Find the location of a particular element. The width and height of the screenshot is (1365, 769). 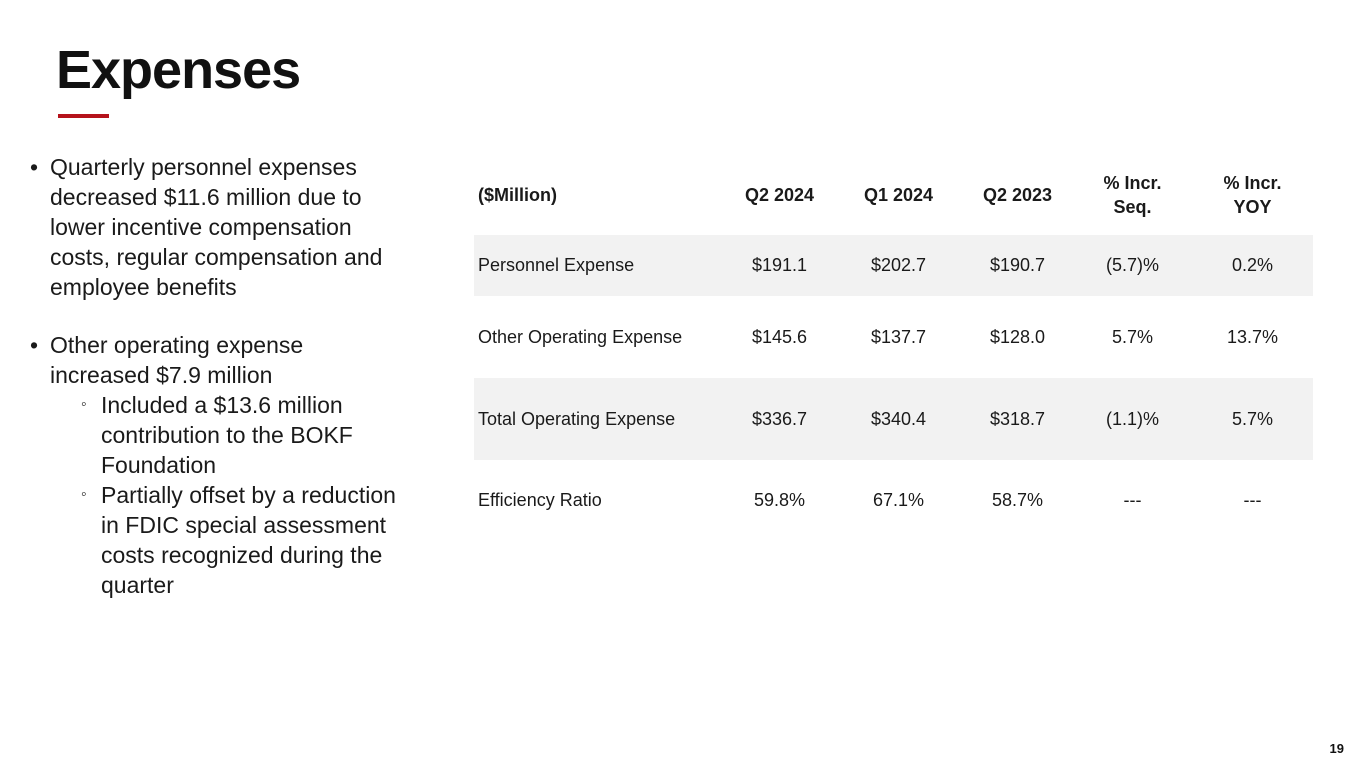

column-header: % Incr. Seq. is located at coordinates (1132, 195).